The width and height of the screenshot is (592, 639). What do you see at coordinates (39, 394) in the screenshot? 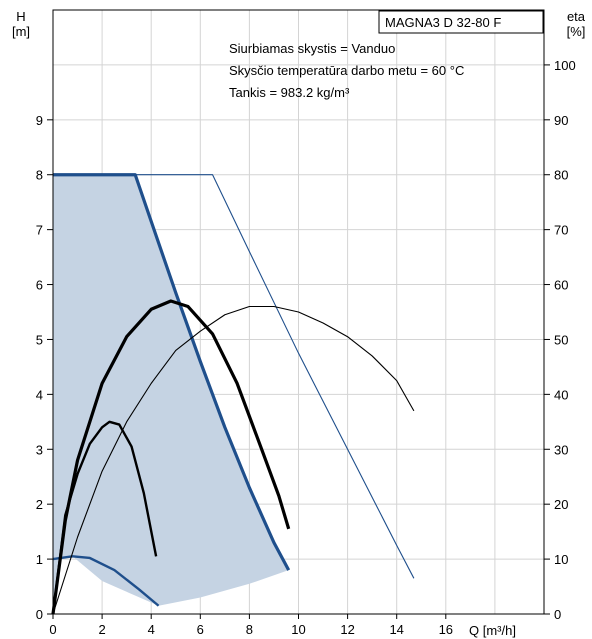
I see `y-left-tick-label: 4` at bounding box center [39, 394].